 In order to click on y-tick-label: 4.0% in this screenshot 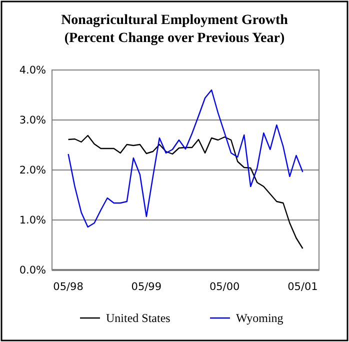, I will do `click(32, 70)`.